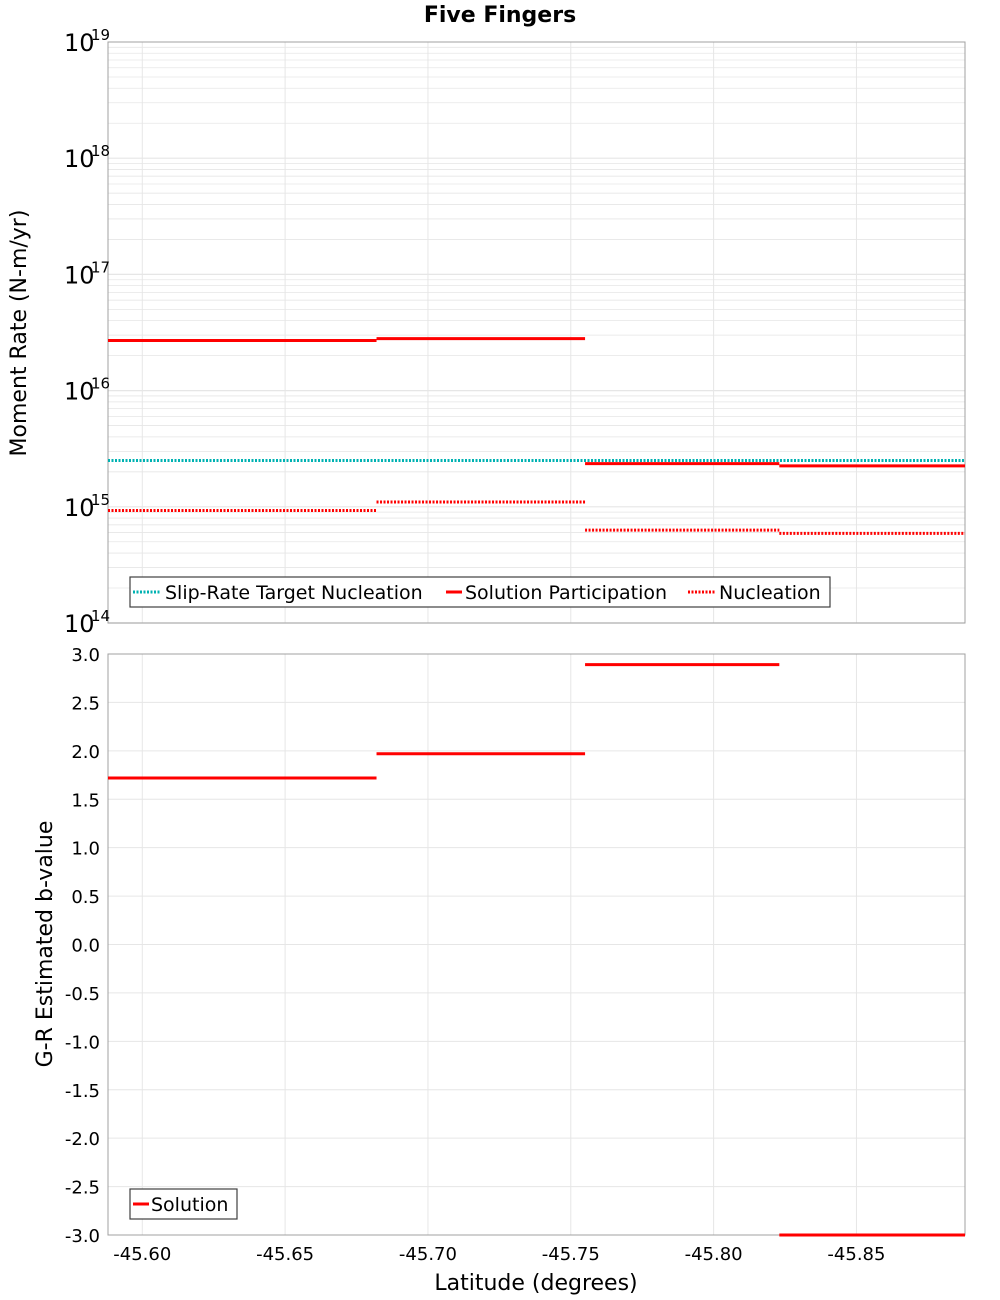 The width and height of the screenshot is (1000, 1300). Describe the element at coordinates (82, 994) in the screenshot. I see `y-tick-label: -0.5` at that location.